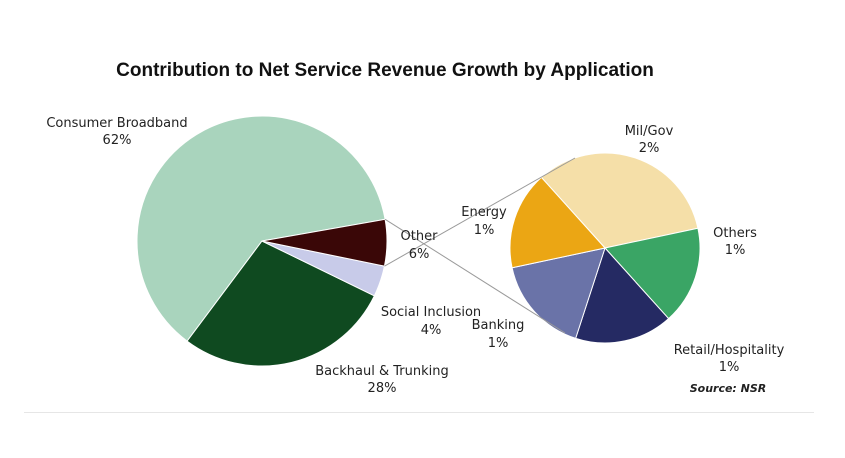  Describe the element at coordinates (281, 303) in the screenshot. I see `main-slice-backhaul-trunking` at that location.